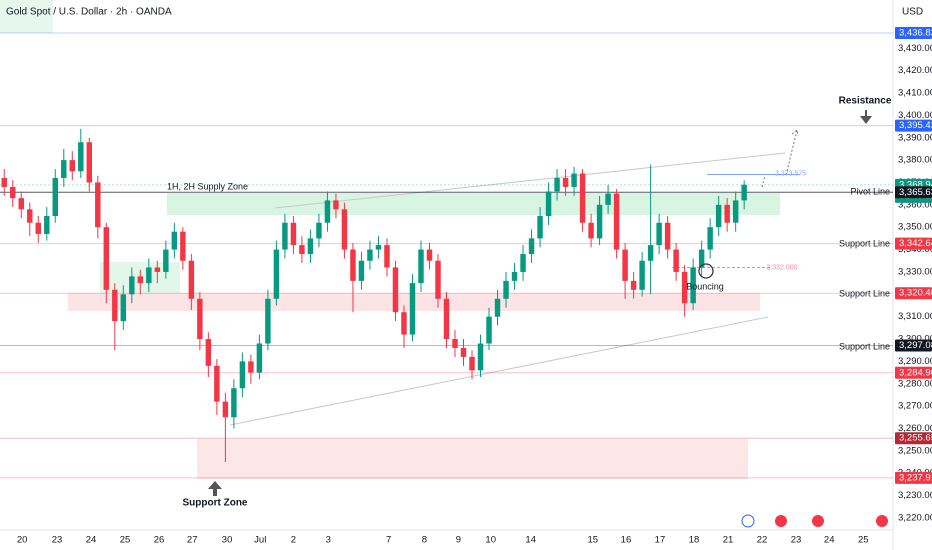  Describe the element at coordinates (473, 204) in the screenshot. I see `supply-zone` at that location.